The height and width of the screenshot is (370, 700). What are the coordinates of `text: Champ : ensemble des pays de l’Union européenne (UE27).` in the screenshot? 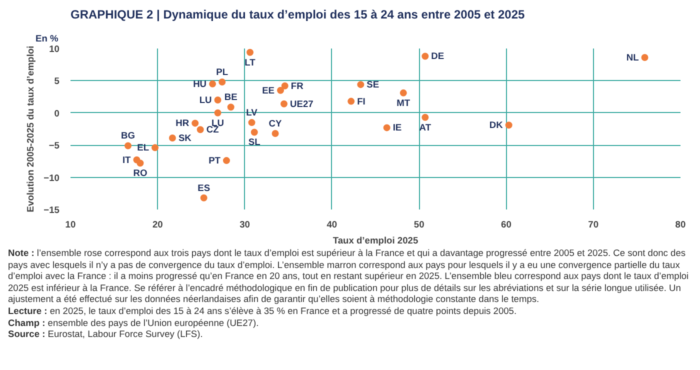 It's located at (133, 323).